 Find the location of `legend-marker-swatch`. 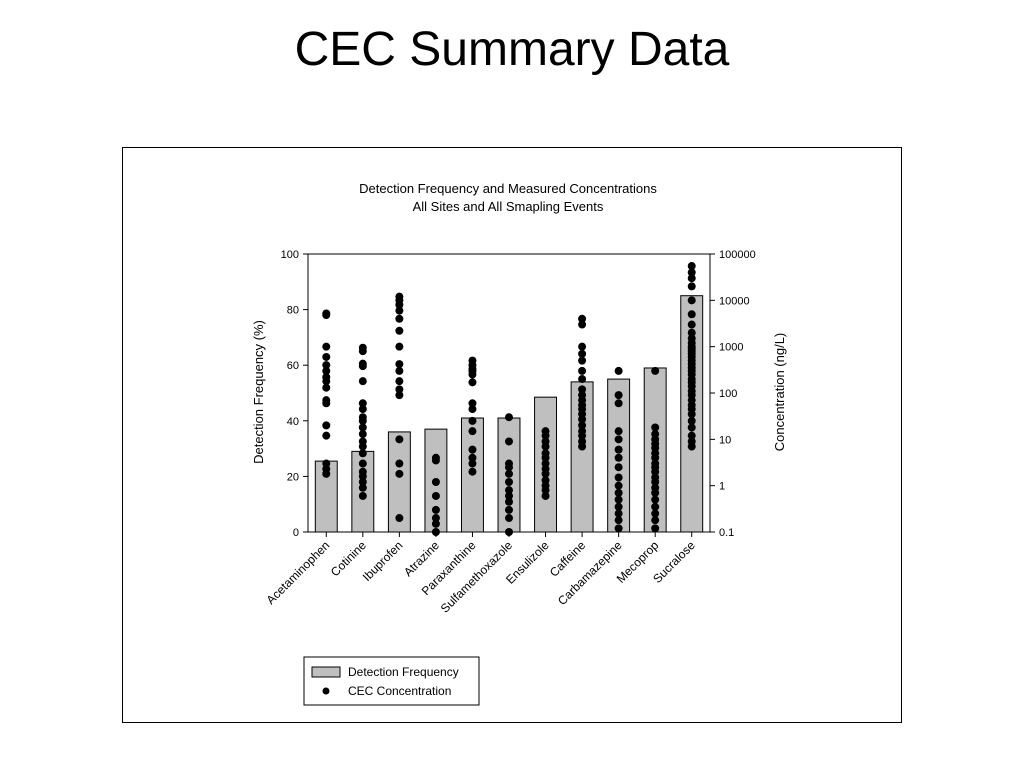

legend-marker-swatch is located at coordinates (326, 691).